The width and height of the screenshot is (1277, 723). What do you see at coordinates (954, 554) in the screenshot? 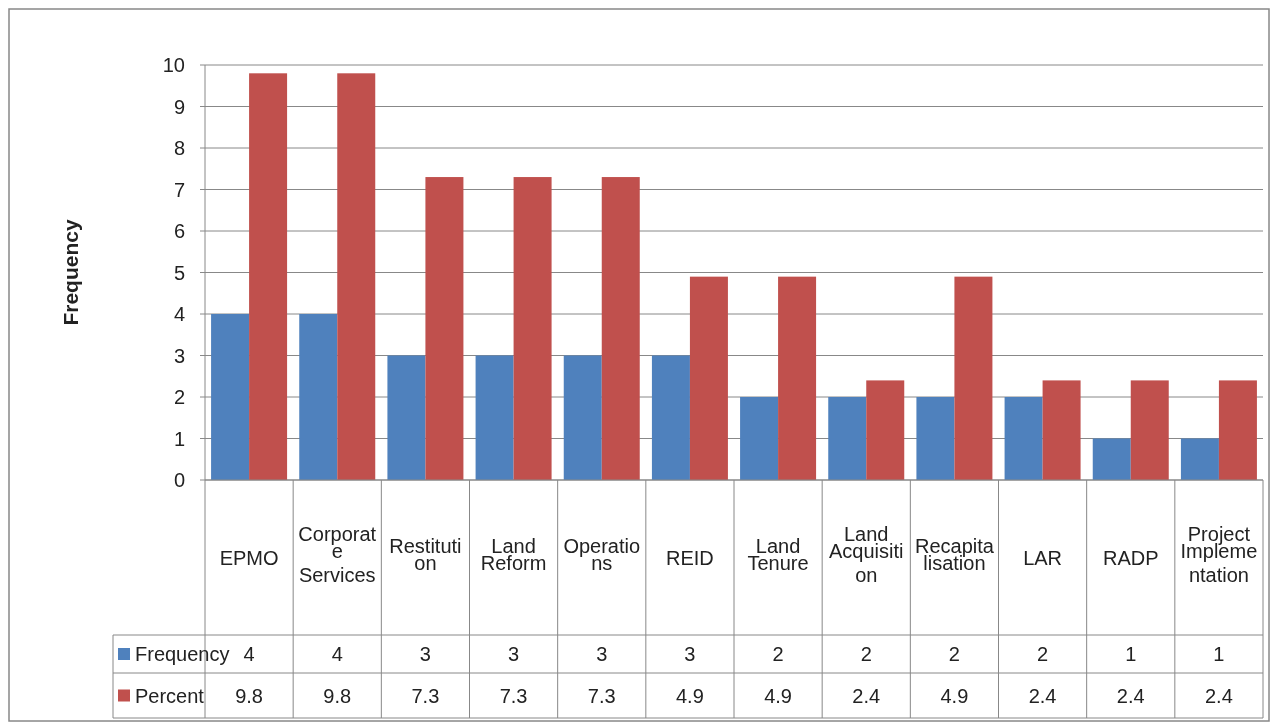
I see `x-tick-label: Recapitalisation` at bounding box center [954, 554].